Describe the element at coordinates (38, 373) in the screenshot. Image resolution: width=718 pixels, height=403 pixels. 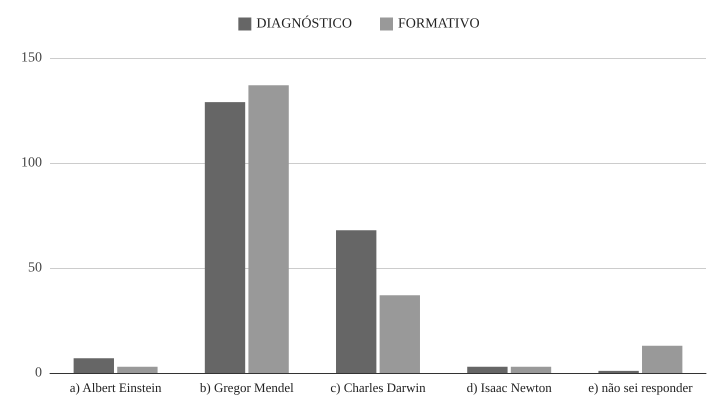
I see `y-tick-label: 0` at that location.